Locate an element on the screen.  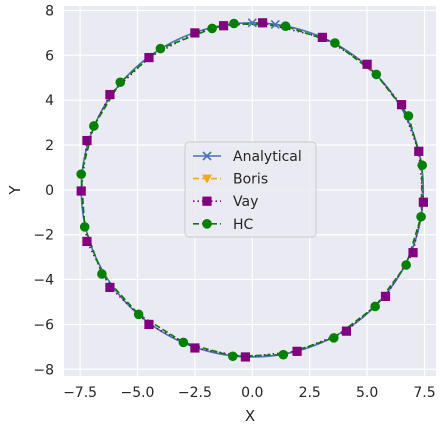
y-tick-label: −6 is located at coordinates (43, 325).